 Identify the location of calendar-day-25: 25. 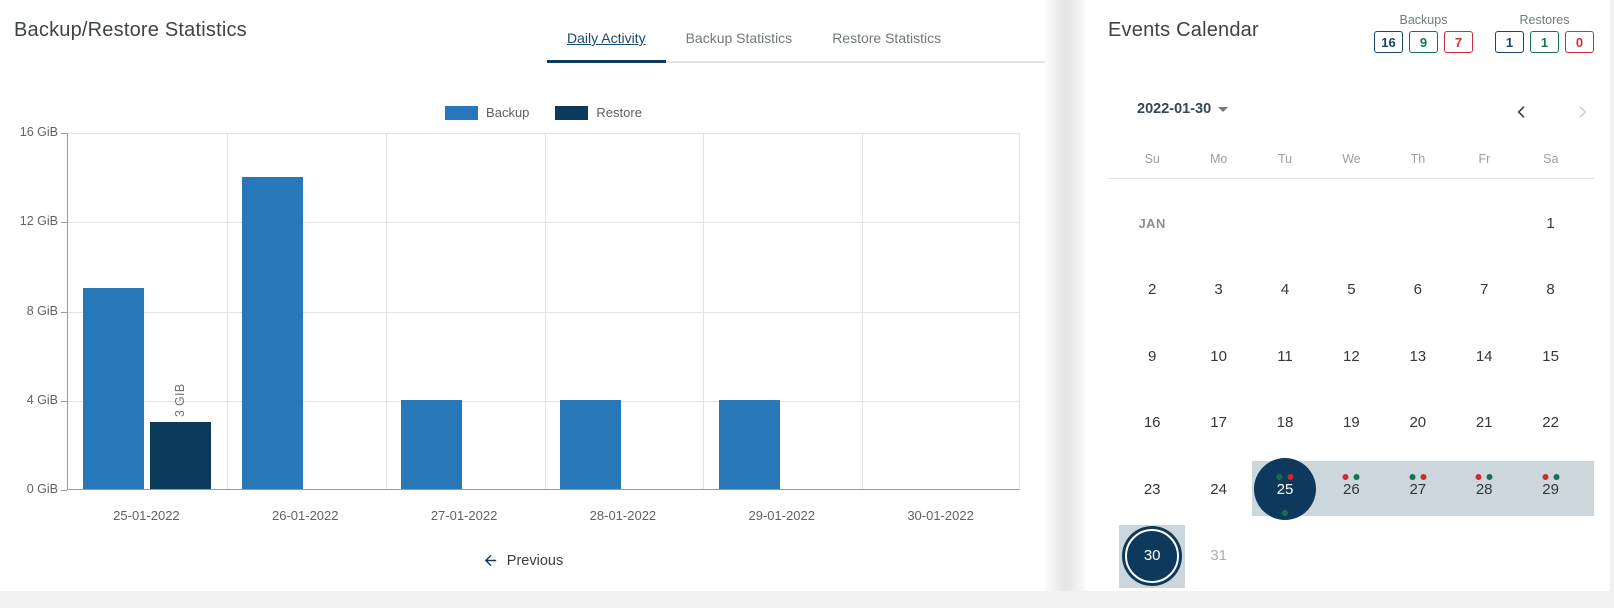
(1285, 489).